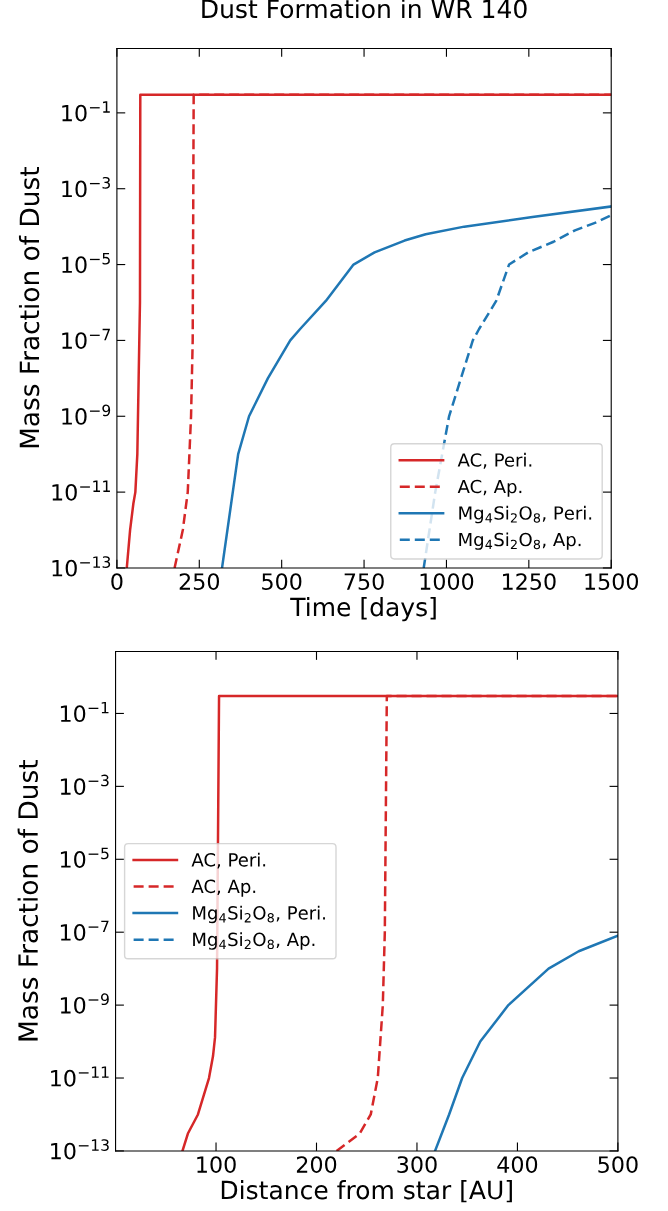  Describe the element at coordinates (529, 582) in the screenshot. I see `x-tick-label: 1250` at that location.